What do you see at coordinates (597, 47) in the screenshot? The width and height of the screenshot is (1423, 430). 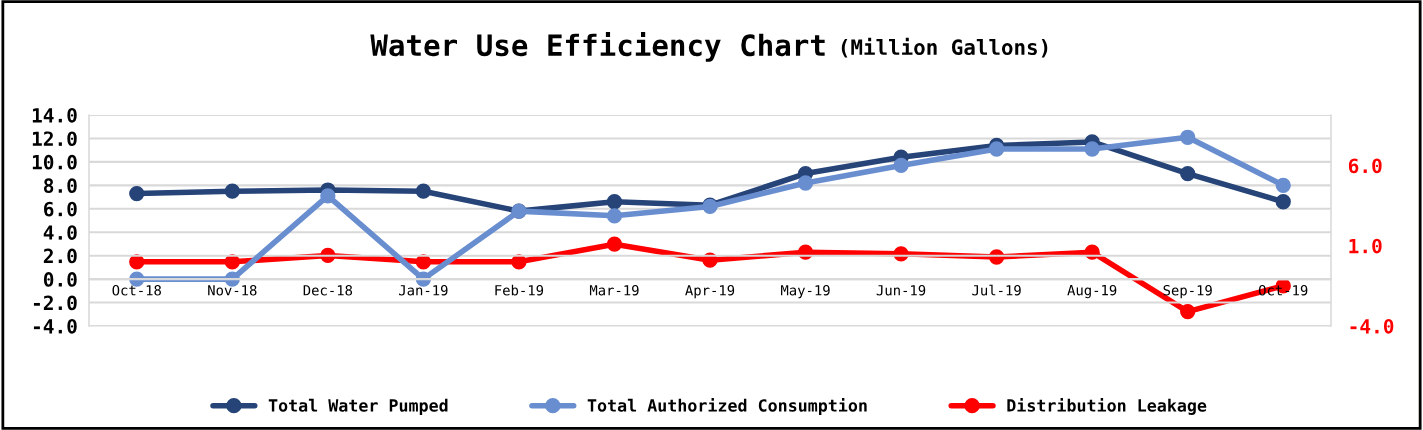 I see `chart-title: Water Use Efficiency Chart` at bounding box center [597, 47].